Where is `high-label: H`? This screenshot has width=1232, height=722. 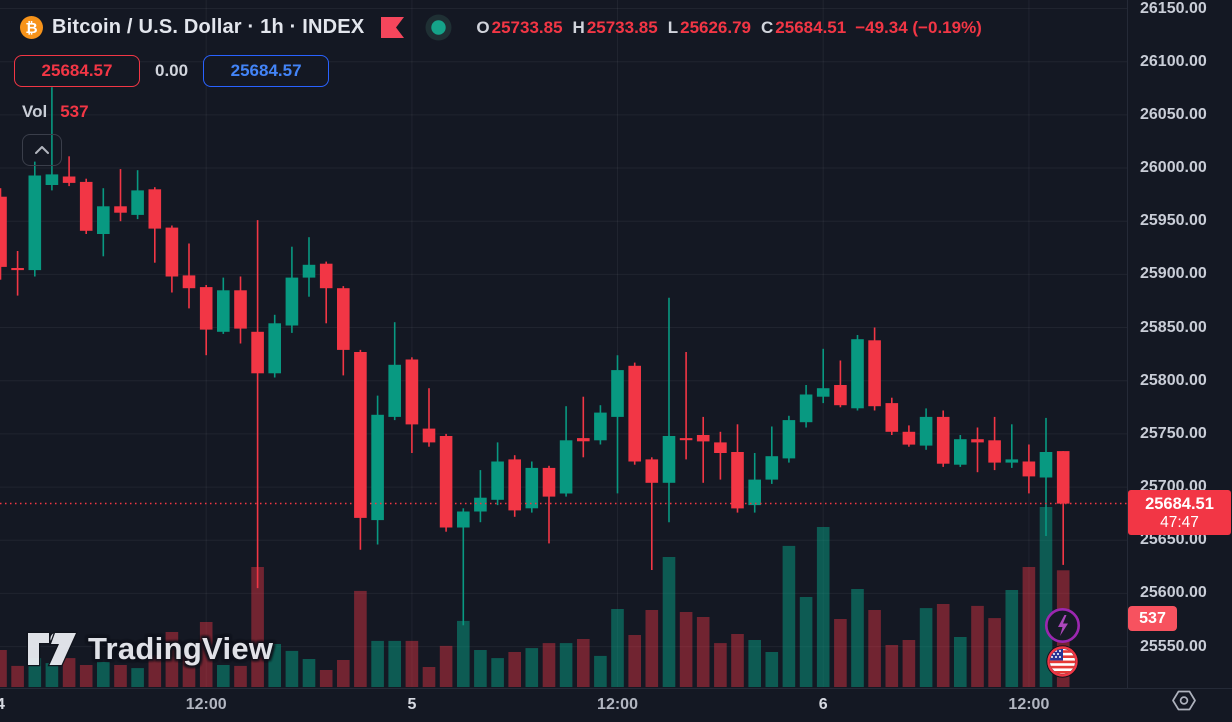
high-label: H is located at coordinates (578, 27).